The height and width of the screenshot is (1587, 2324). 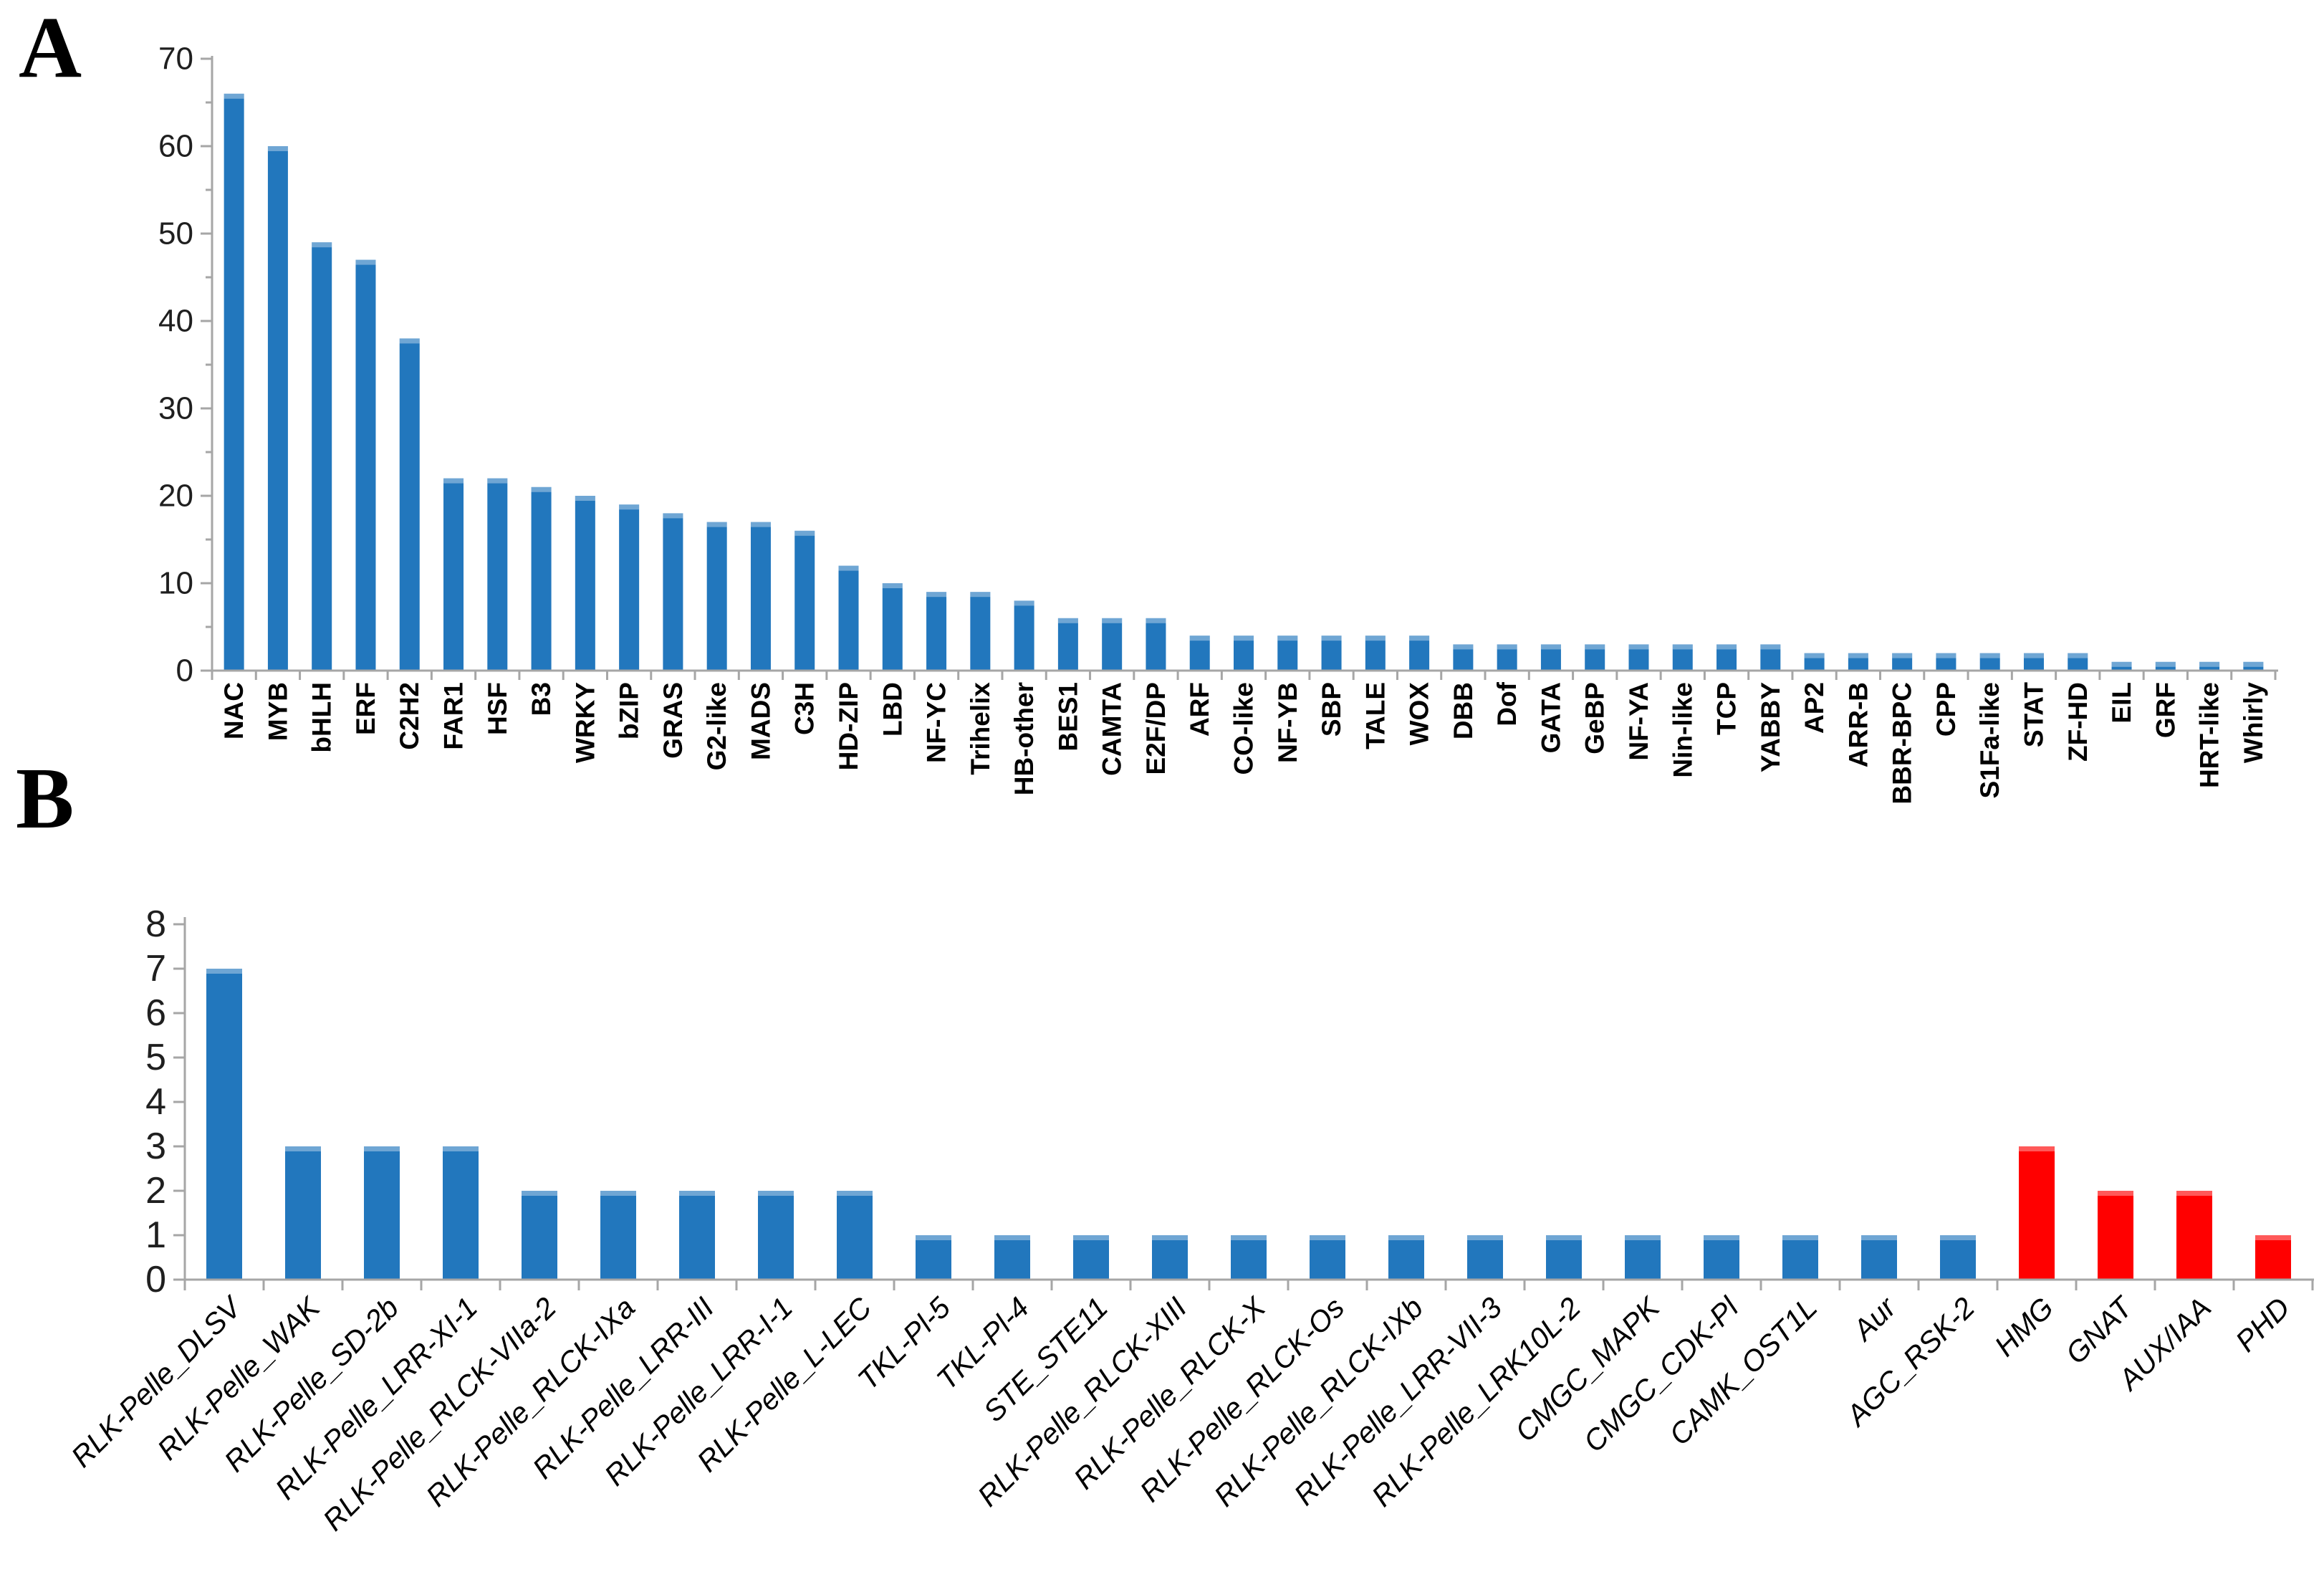 What do you see at coordinates (936, 722) in the screenshot?
I see `x-label-NF-YC: NF-YC` at bounding box center [936, 722].